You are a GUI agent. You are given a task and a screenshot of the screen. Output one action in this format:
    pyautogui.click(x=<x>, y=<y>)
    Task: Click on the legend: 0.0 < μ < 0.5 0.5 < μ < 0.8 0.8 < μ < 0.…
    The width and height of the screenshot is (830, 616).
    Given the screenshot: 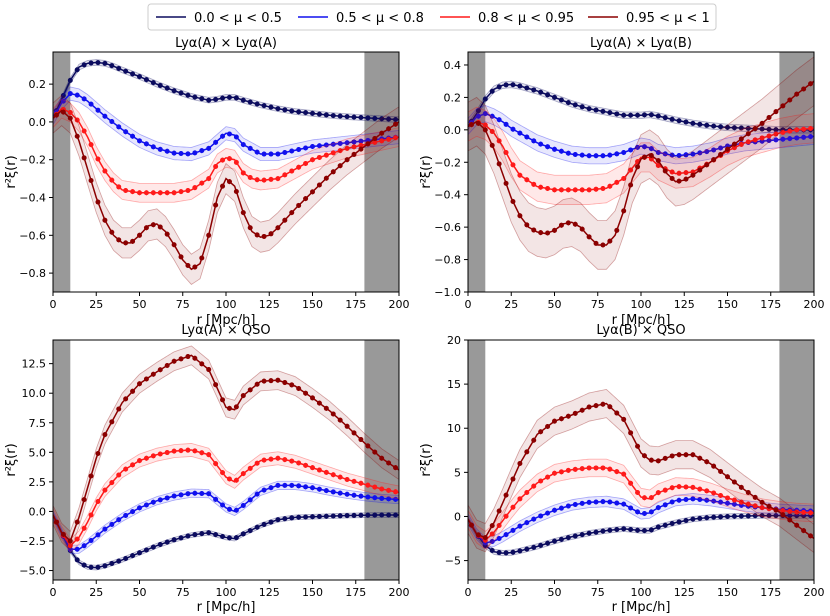 What is the action you would take?
    pyautogui.click(x=432, y=17)
    